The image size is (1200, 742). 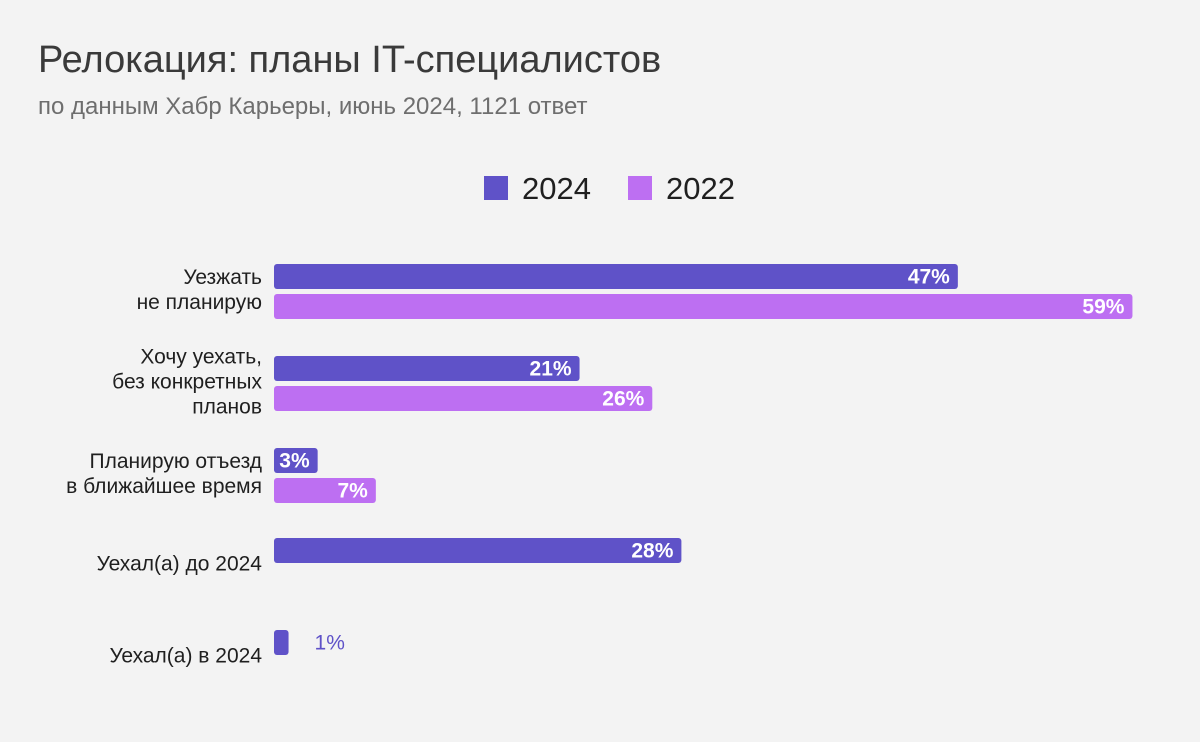 What do you see at coordinates (700, 188) in the screenshot?
I see `legend-label-2022: 2022` at bounding box center [700, 188].